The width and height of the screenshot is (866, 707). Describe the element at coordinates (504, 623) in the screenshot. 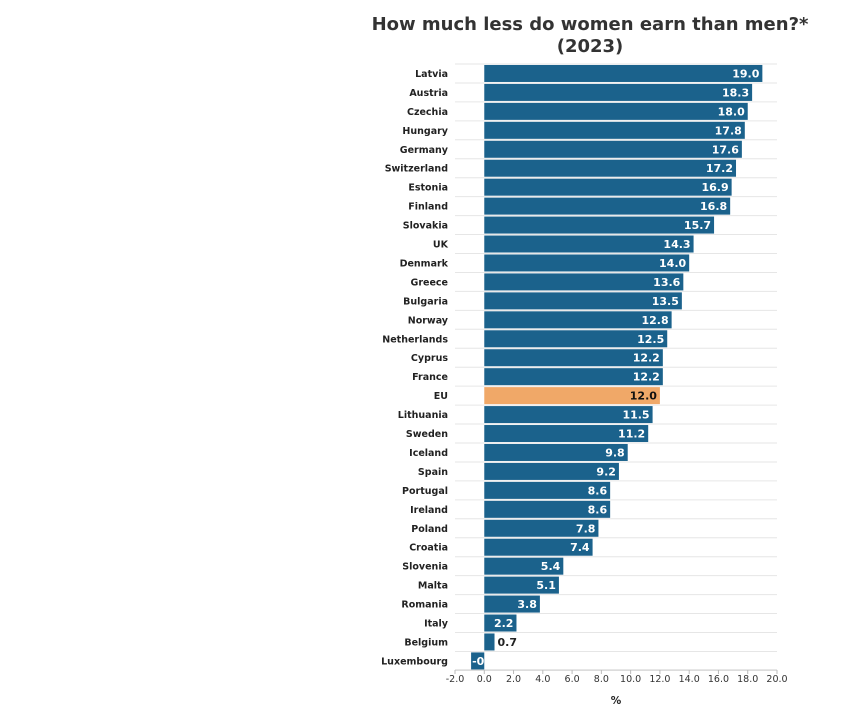

I see `value-label: 2.2` at that location.